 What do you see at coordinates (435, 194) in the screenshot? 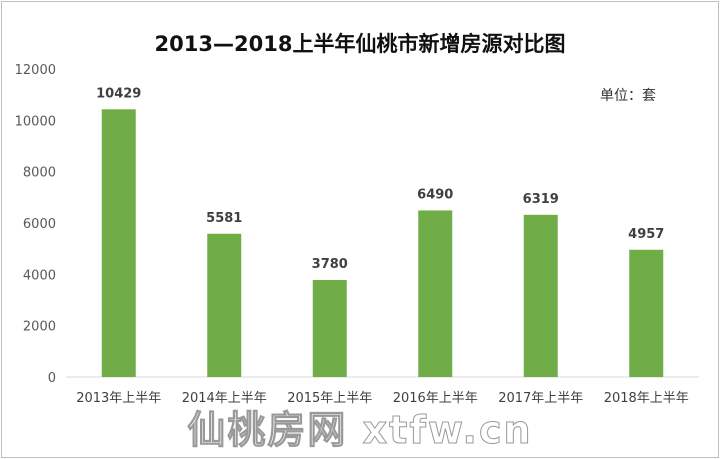
I see `data-label: 6490` at bounding box center [435, 194].